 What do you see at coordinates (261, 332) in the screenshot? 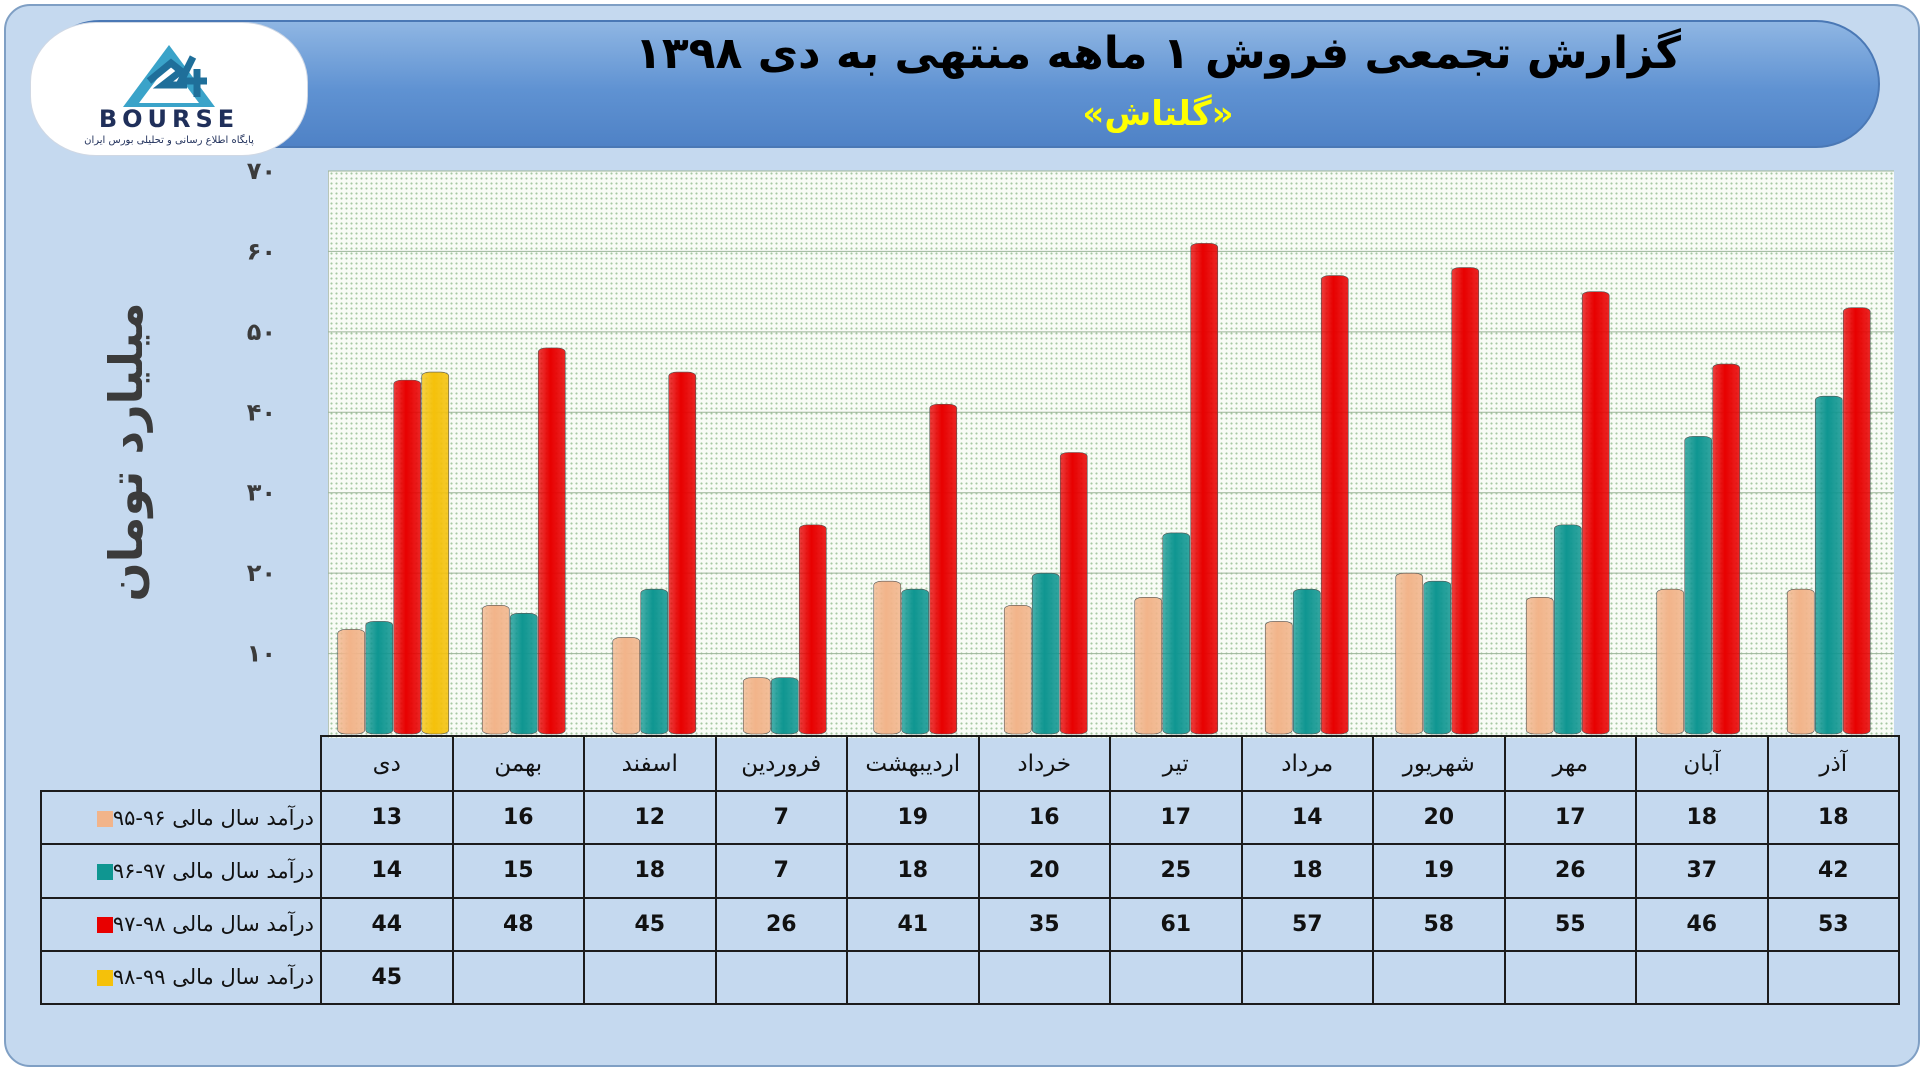
I see `y-tick-label: ۵۰` at bounding box center [261, 332].